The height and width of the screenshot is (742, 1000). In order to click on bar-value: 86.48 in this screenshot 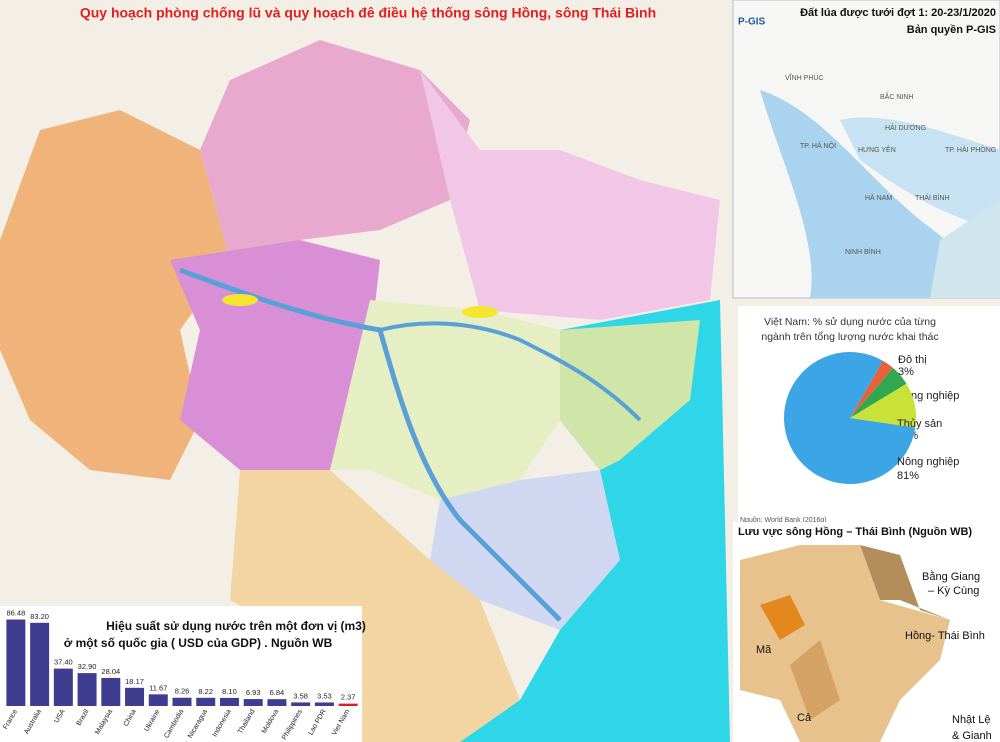, I will do `click(15, 613)`.